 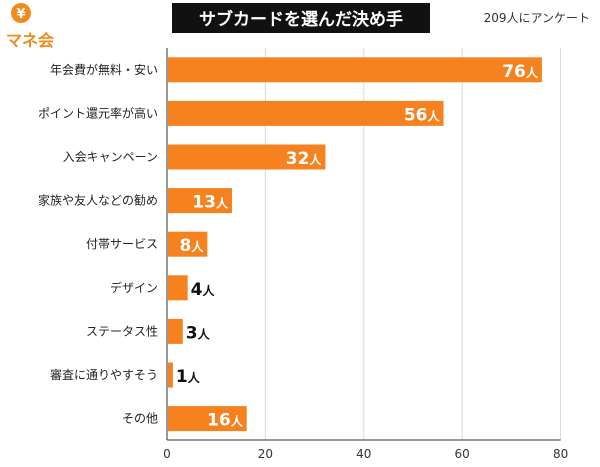 I want to click on title-background, so click(x=301, y=18).